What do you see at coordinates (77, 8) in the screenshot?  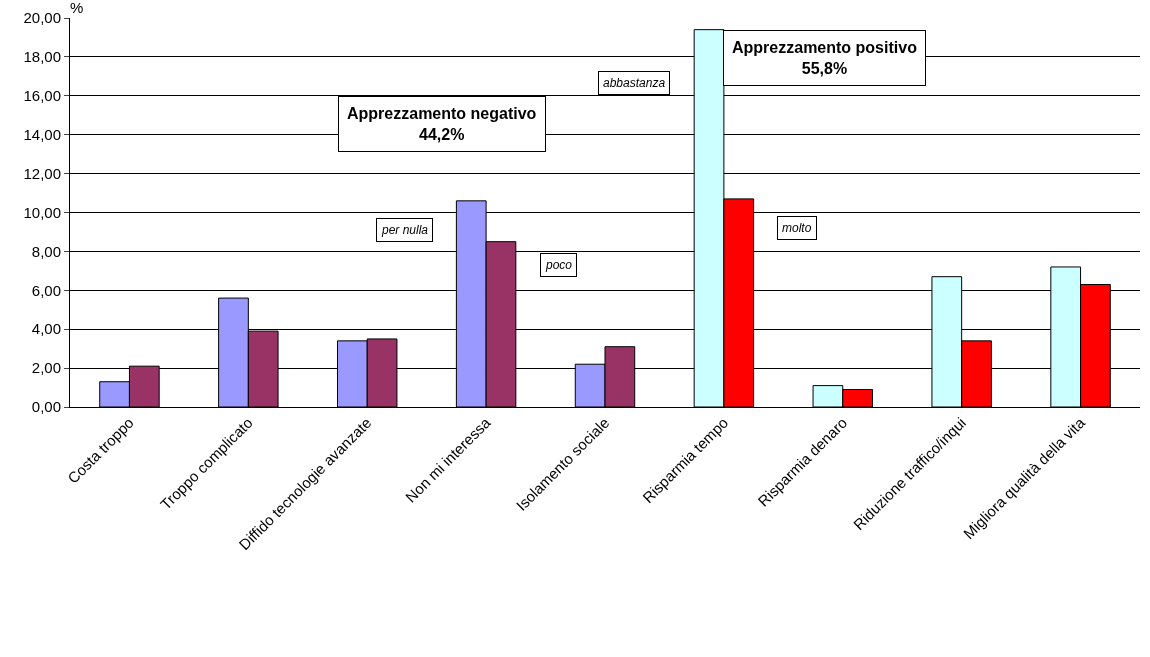 I see `y-axis-title: %` at bounding box center [77, 8].